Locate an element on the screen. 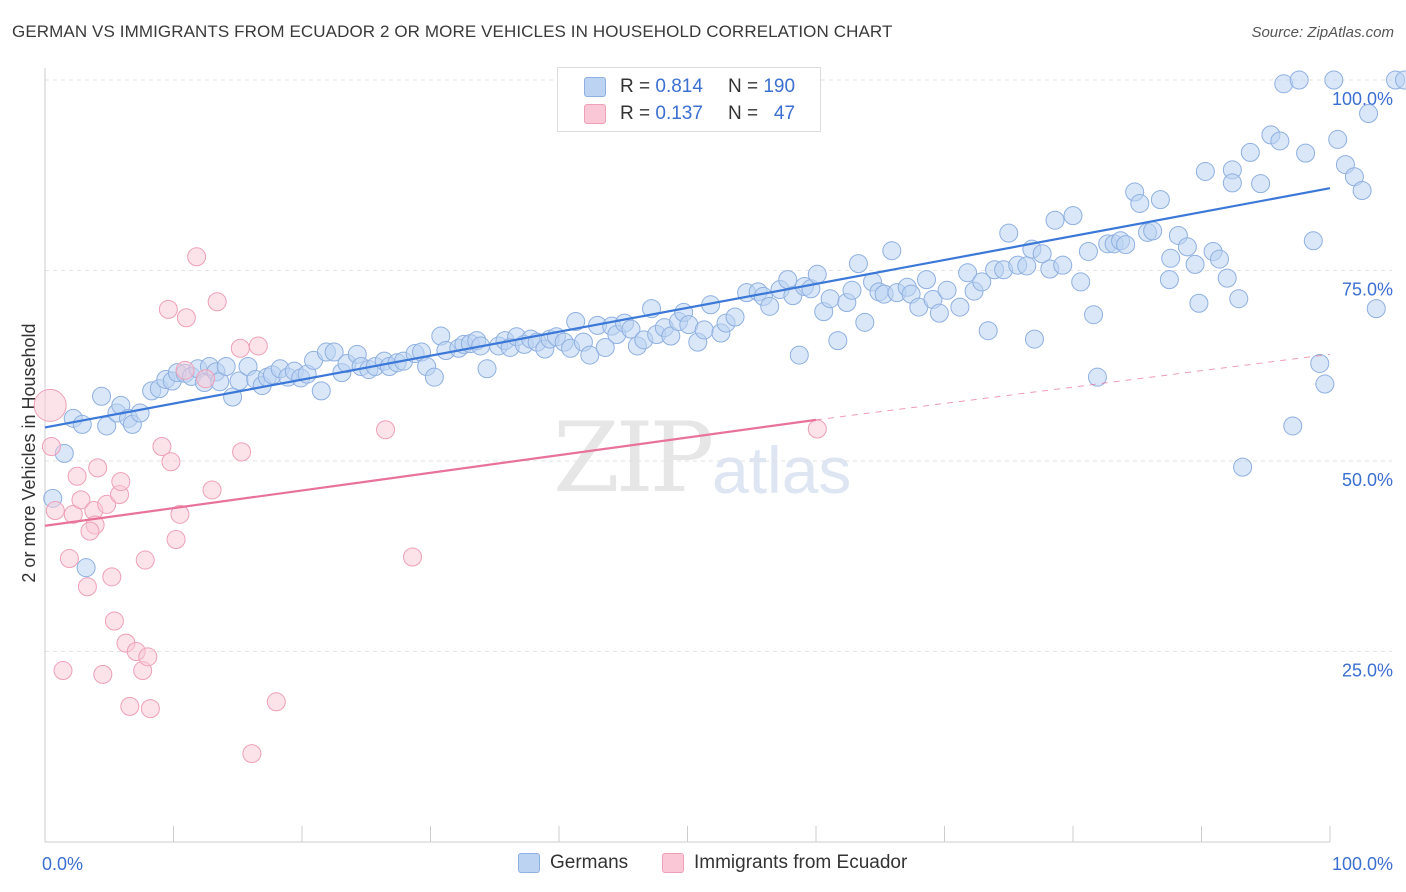 Image resolution: width=1406 pixels, height=892 pixels. y-tick-label: 75.0% is located at coordinates (1367, 290).